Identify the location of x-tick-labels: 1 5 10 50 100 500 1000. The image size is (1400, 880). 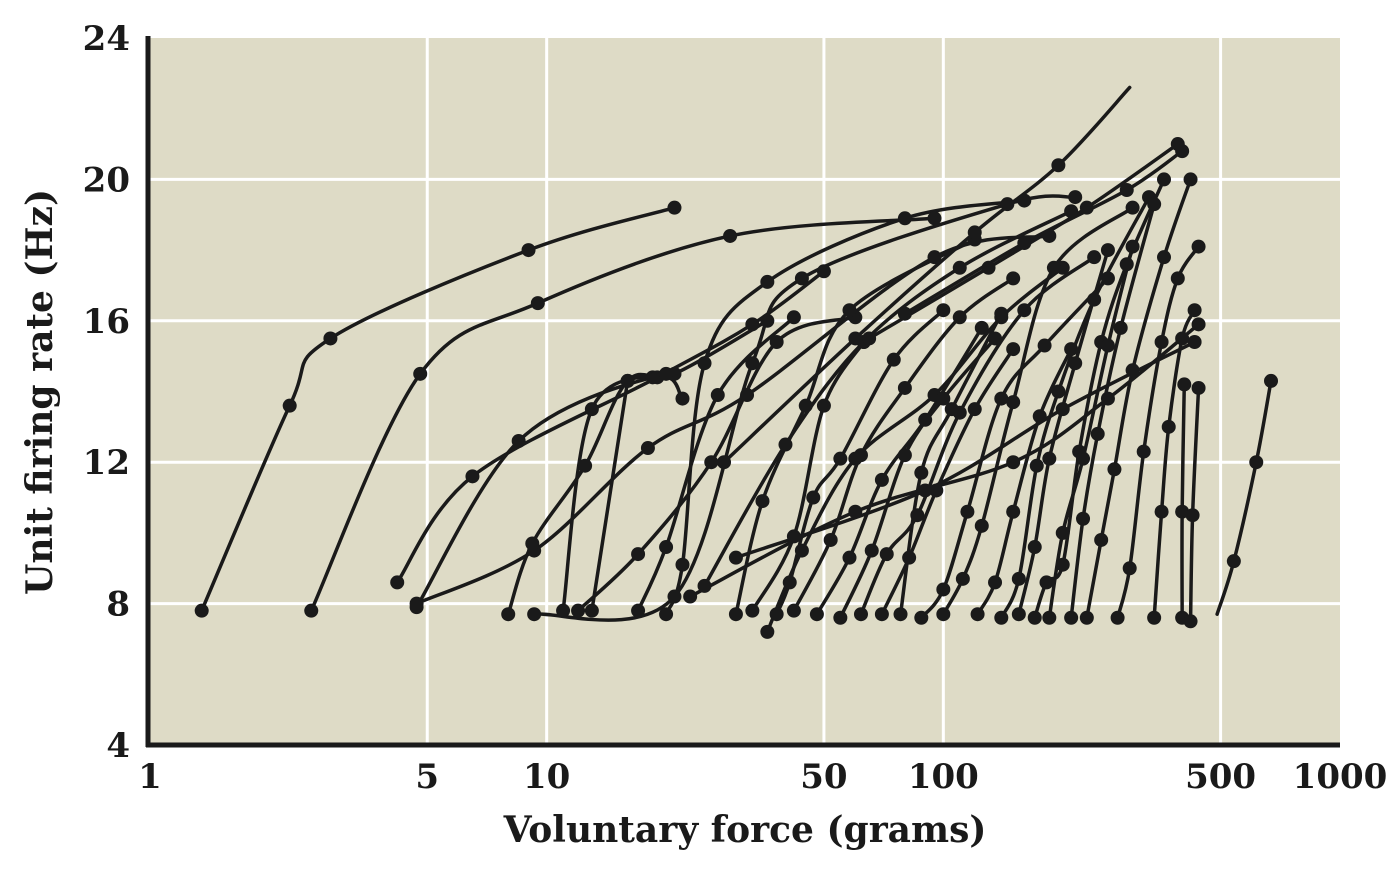
(762, 777).